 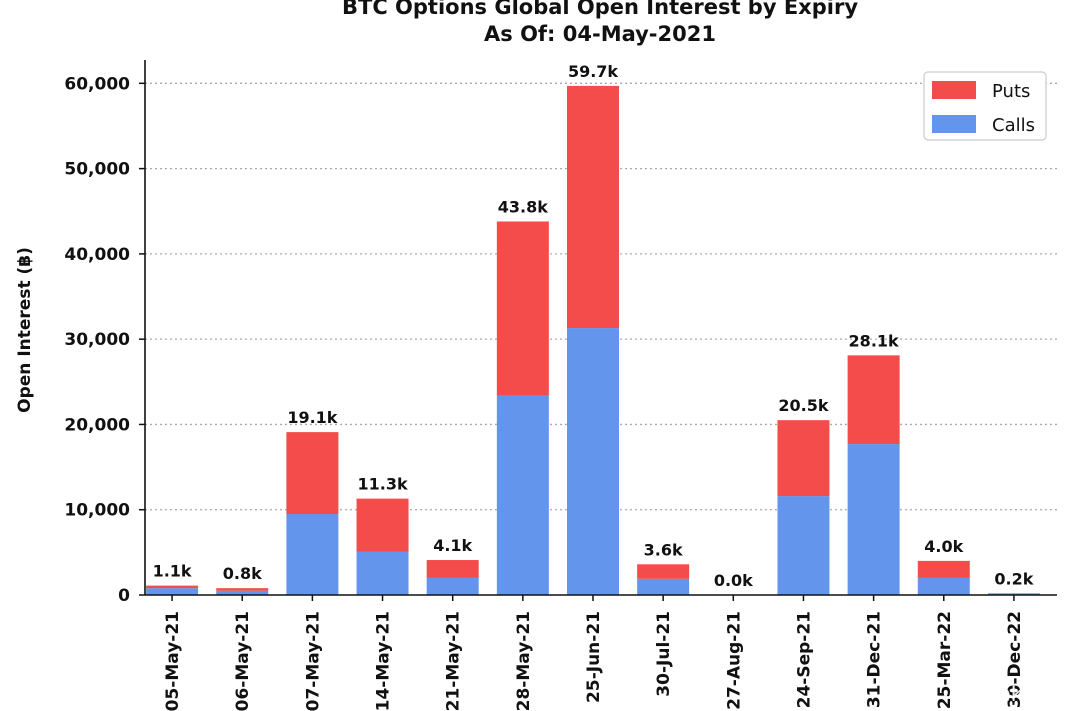 What do you see at coordinates (1013, 125) in the screenshot?
I see `legend-label: Calls` at bounding box center [1013, 125].